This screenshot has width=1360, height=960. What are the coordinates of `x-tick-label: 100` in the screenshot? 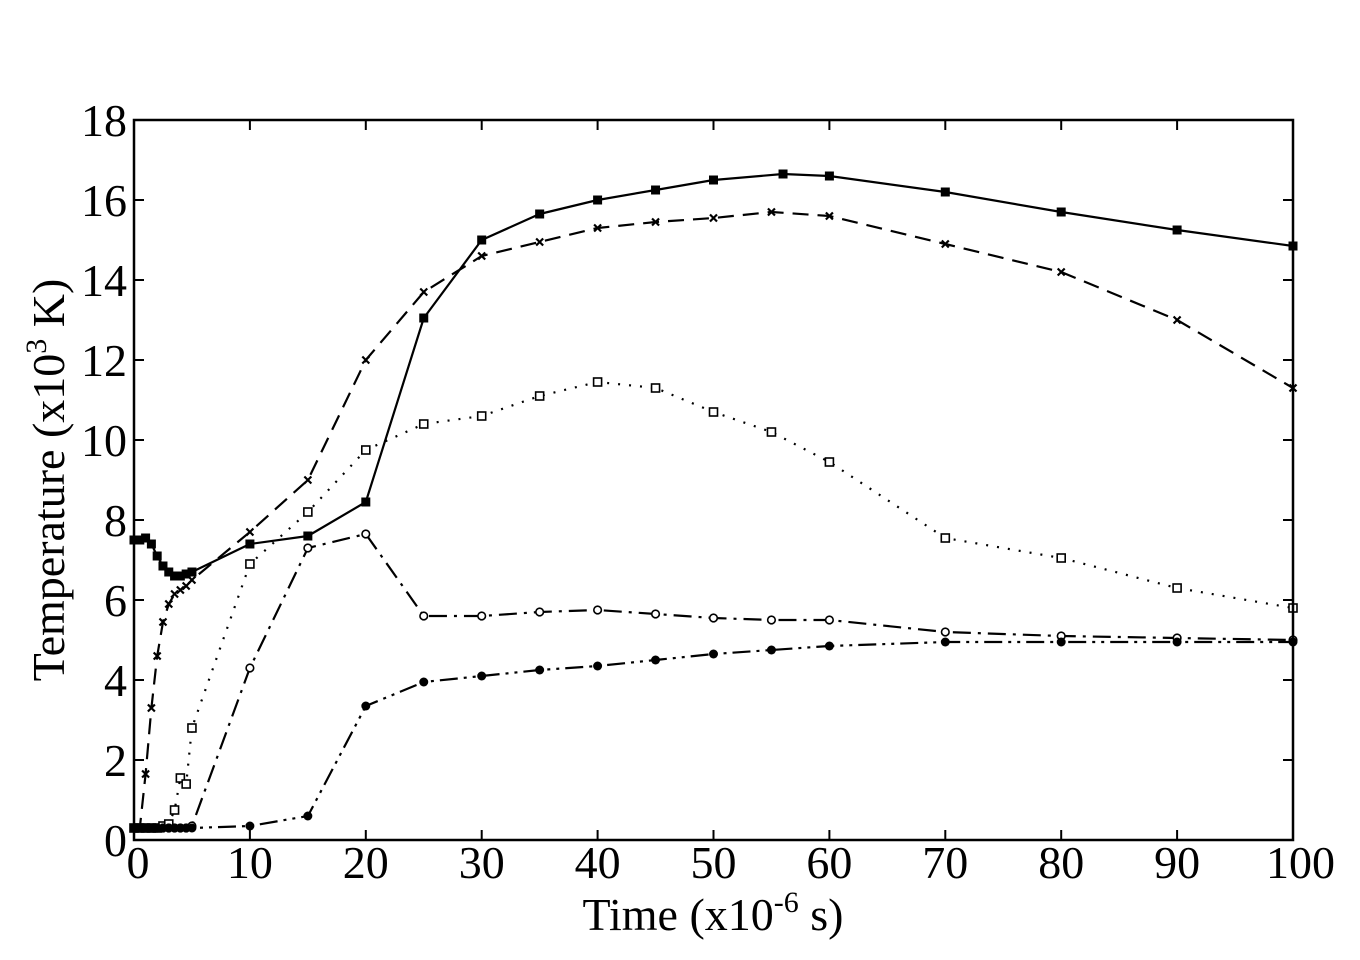 It's located at (1300, 862).